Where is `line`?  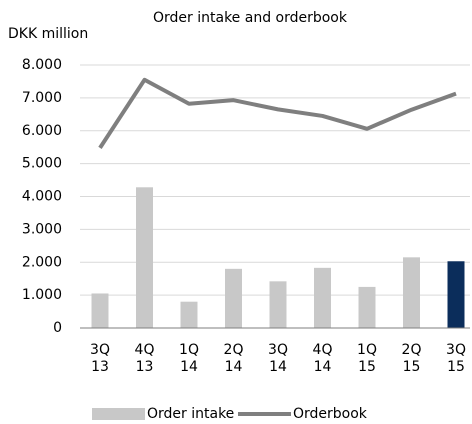
line is located at coordinates (277, 113).